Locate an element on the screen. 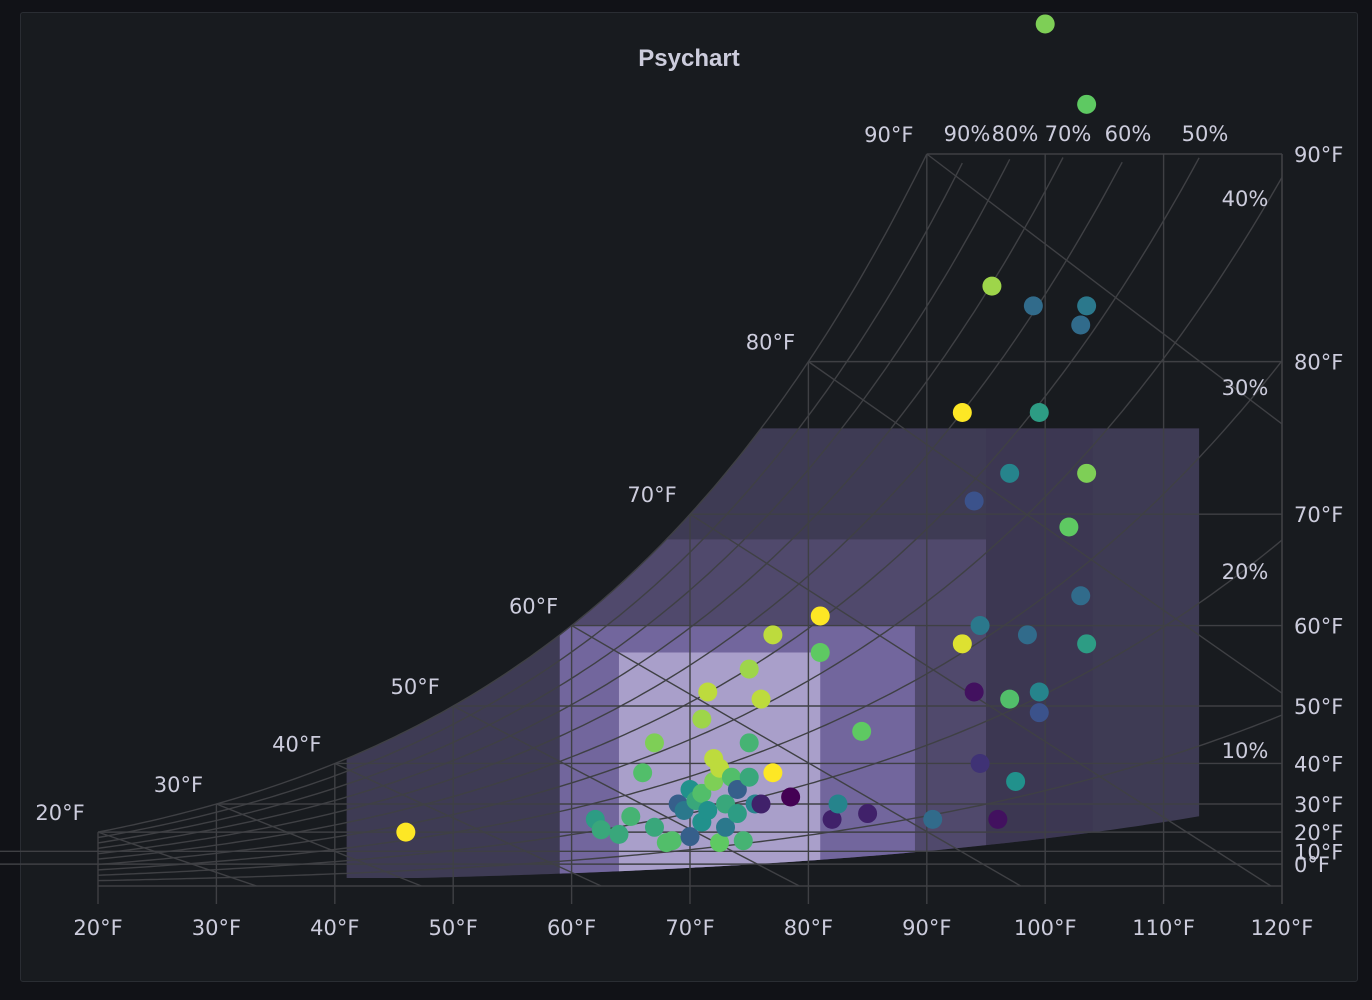 The width and height of the screenshot is (1372, 1000). rh-right-label: 30% is located at coordinates (1245, 388).